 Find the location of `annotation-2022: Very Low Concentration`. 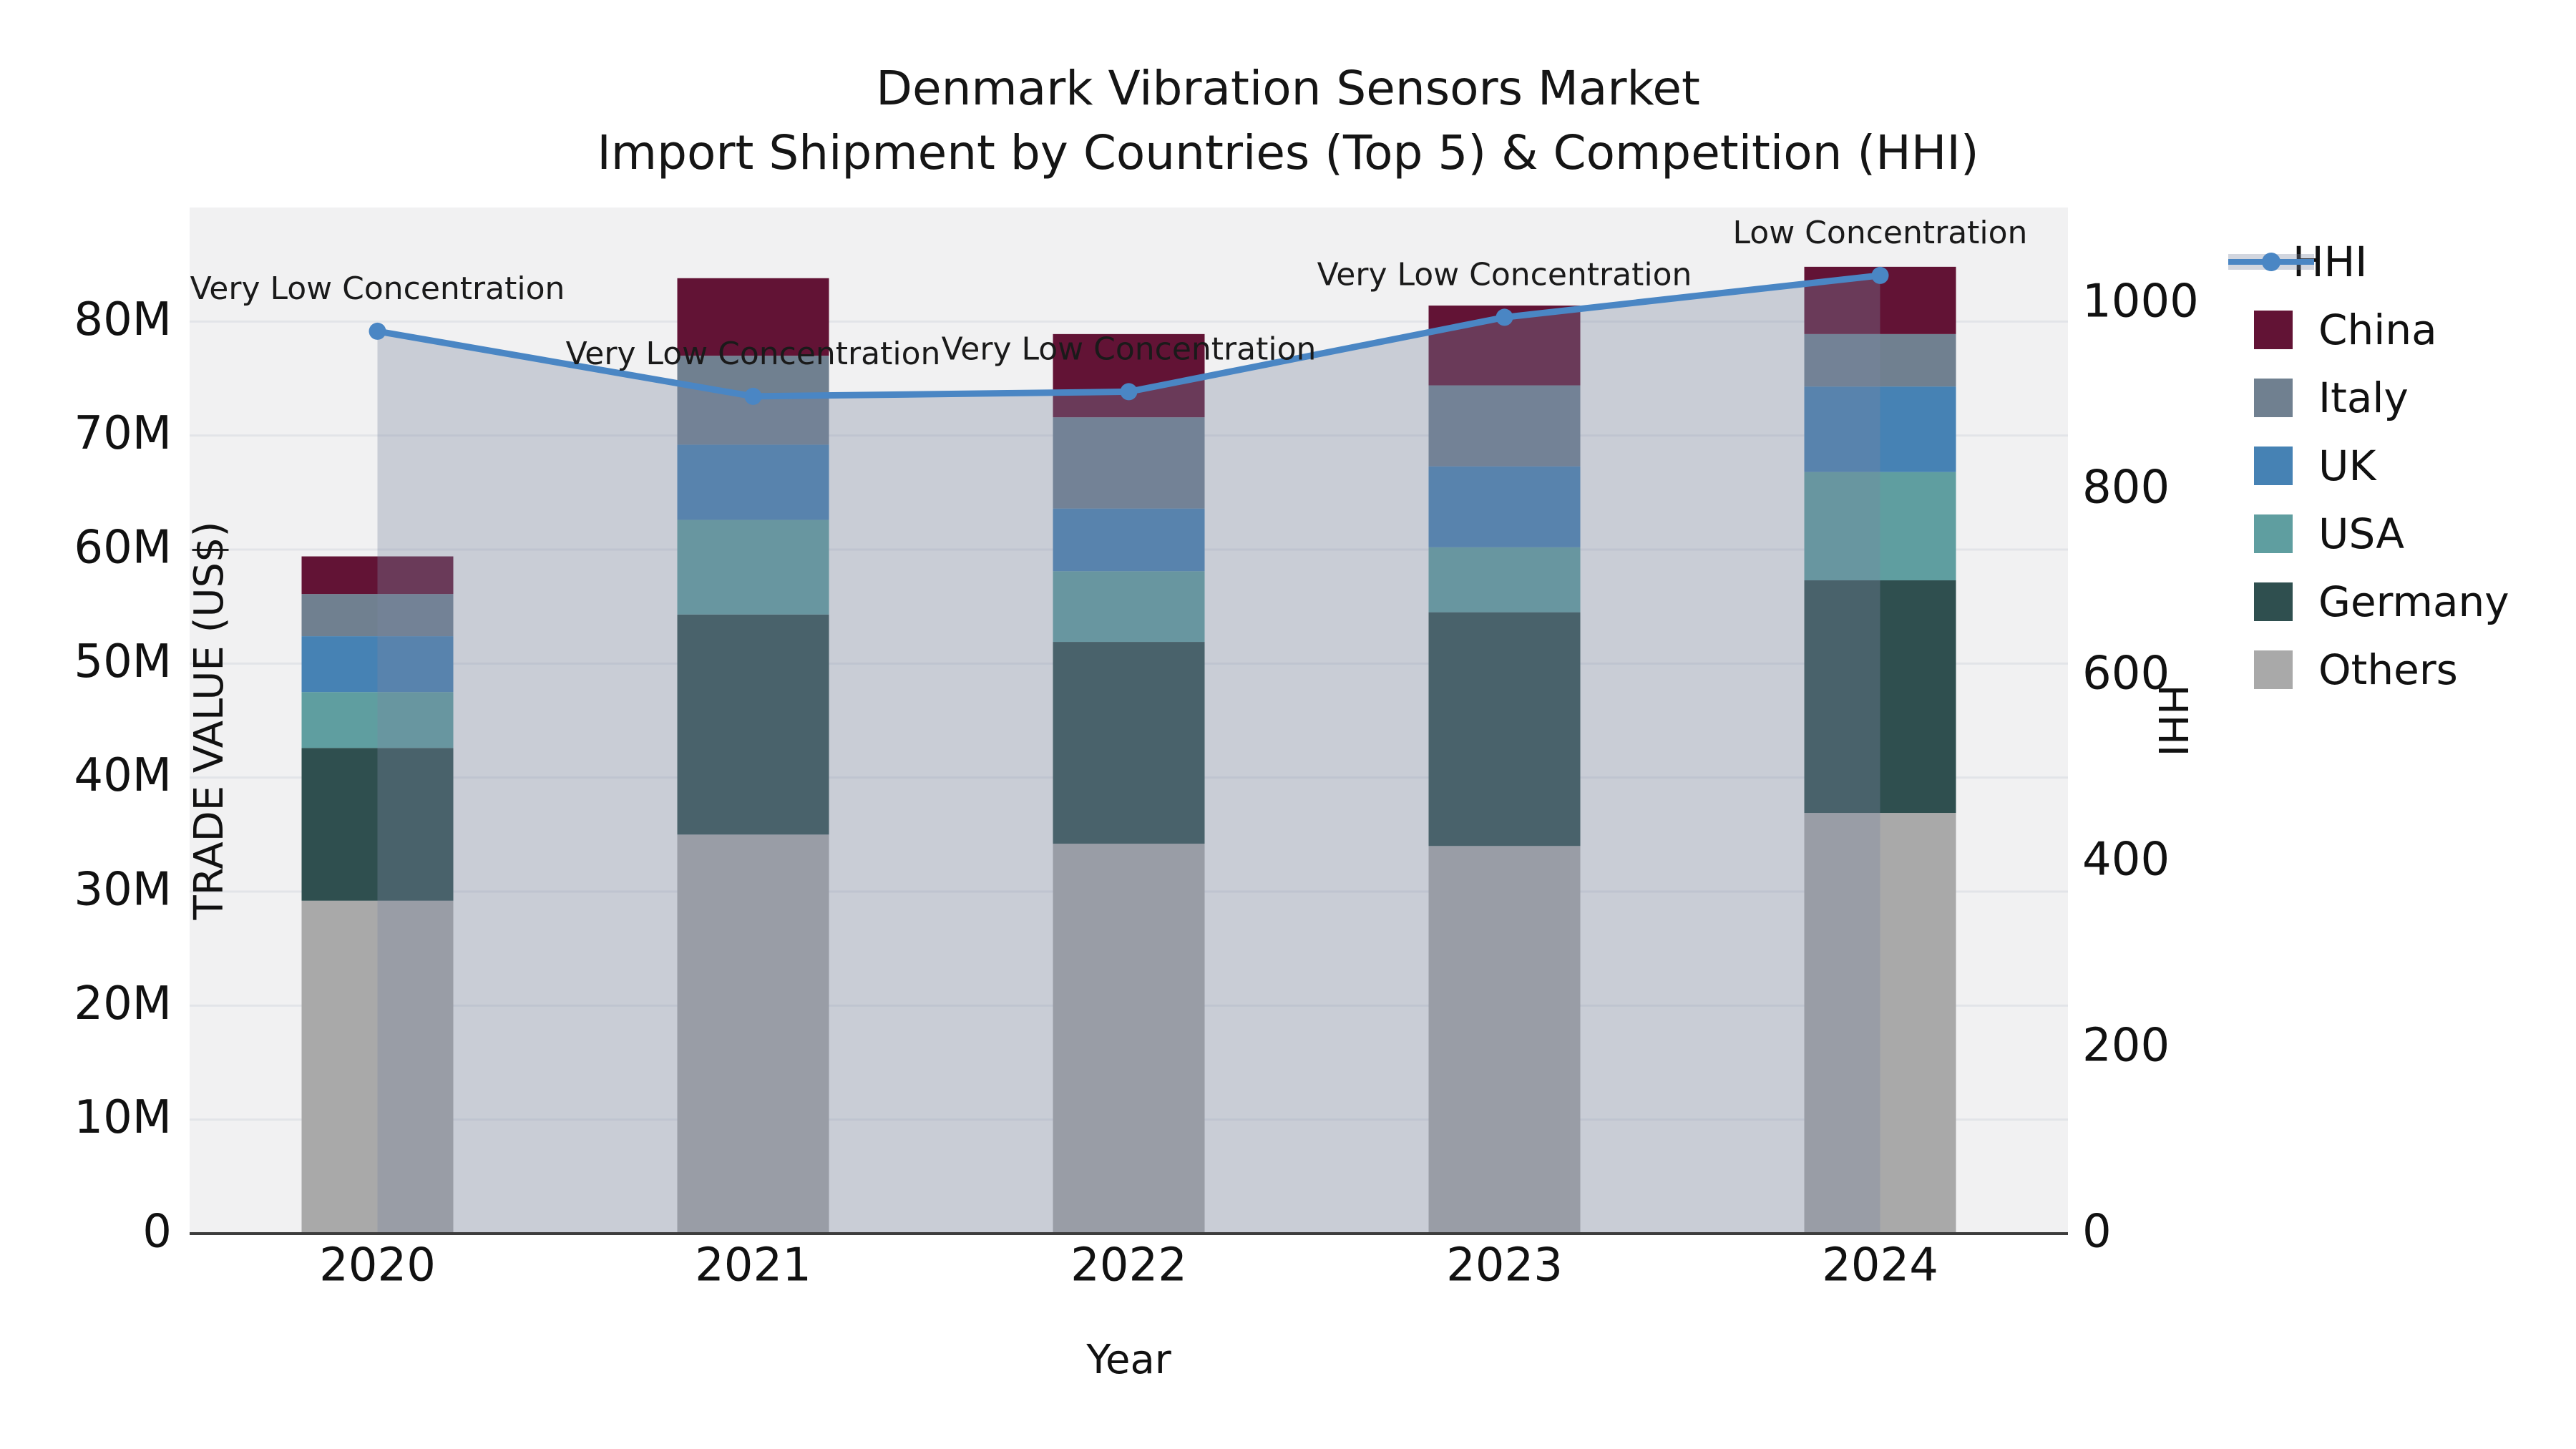

annotation-2022: Very Low Concentration is located at coordinates (1129, 349).